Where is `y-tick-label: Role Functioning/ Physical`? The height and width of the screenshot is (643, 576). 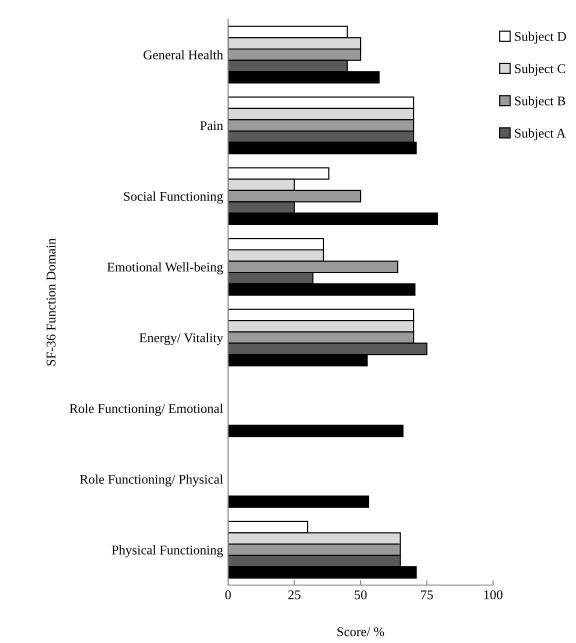 y-tick-label: Role Functioning/ Physical is located at coordinates (151, 480).